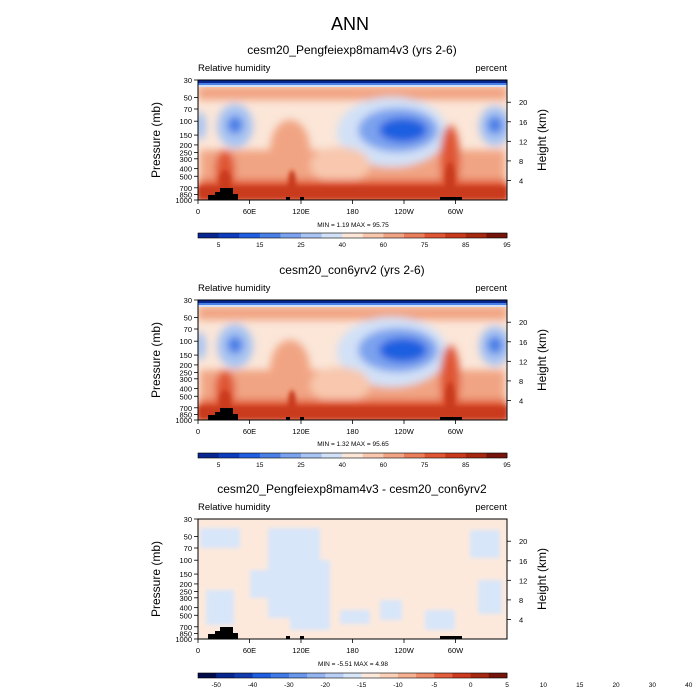 This screenshot has width=700, height=700. What do you see at coordinates (471, 685) in the screenshot?
I see `colorbar-label: 0` at bounding box center [471, 685].